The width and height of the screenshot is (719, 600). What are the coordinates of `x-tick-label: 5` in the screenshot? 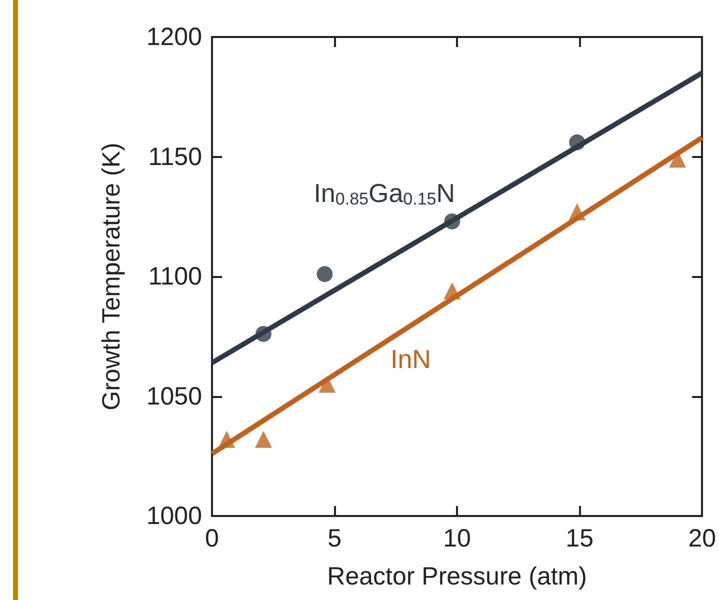 It's located at (335, 538).